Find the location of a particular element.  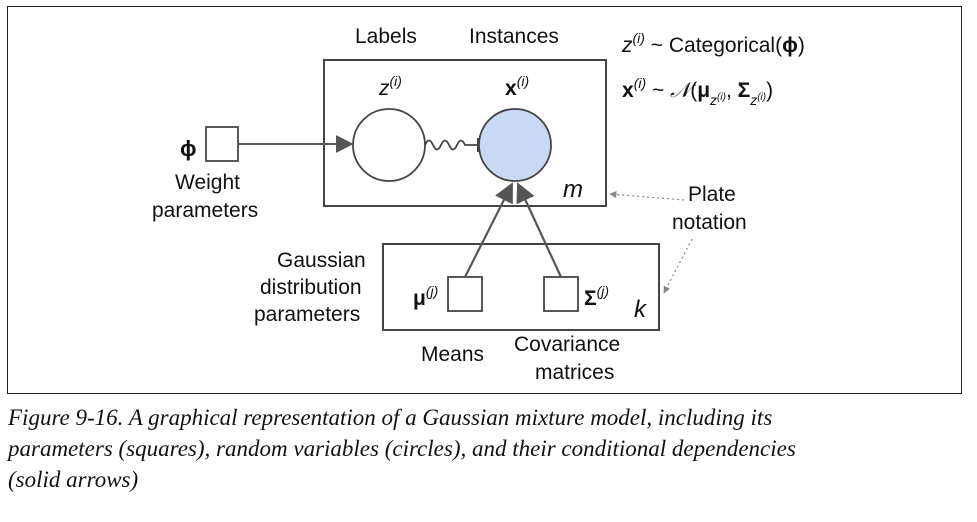

x-instance-node is located at coordinates (515, 145).